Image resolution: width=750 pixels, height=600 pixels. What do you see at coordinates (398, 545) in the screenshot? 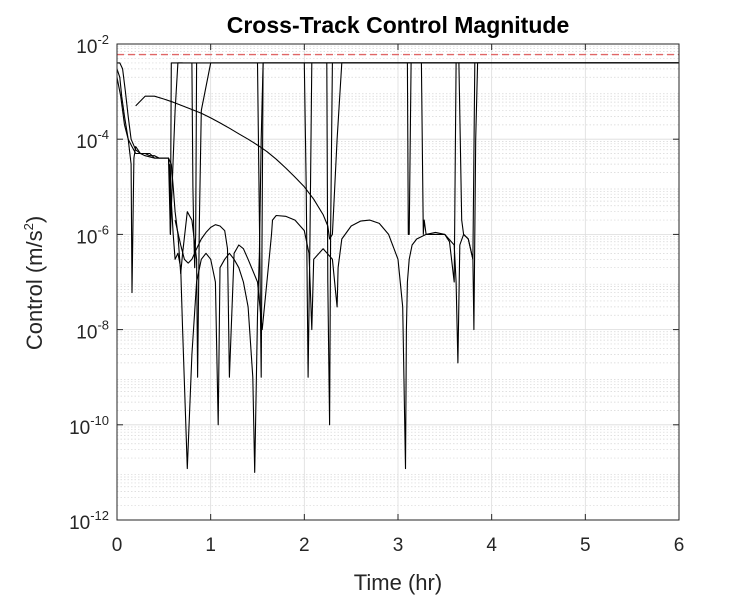
I see `x-tick-label: 3` at bounding box center [398, 545].